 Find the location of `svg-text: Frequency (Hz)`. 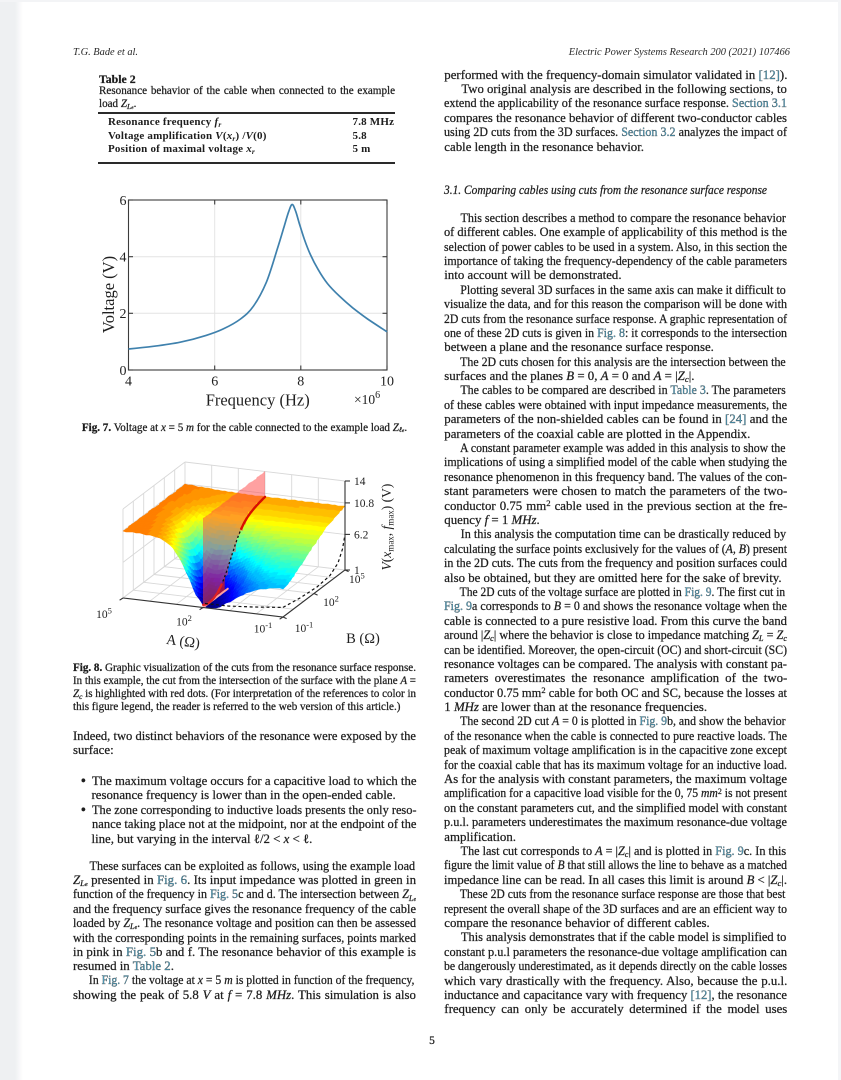

svg-text: Frequency (Hz) is located at coordinates (258, 400).